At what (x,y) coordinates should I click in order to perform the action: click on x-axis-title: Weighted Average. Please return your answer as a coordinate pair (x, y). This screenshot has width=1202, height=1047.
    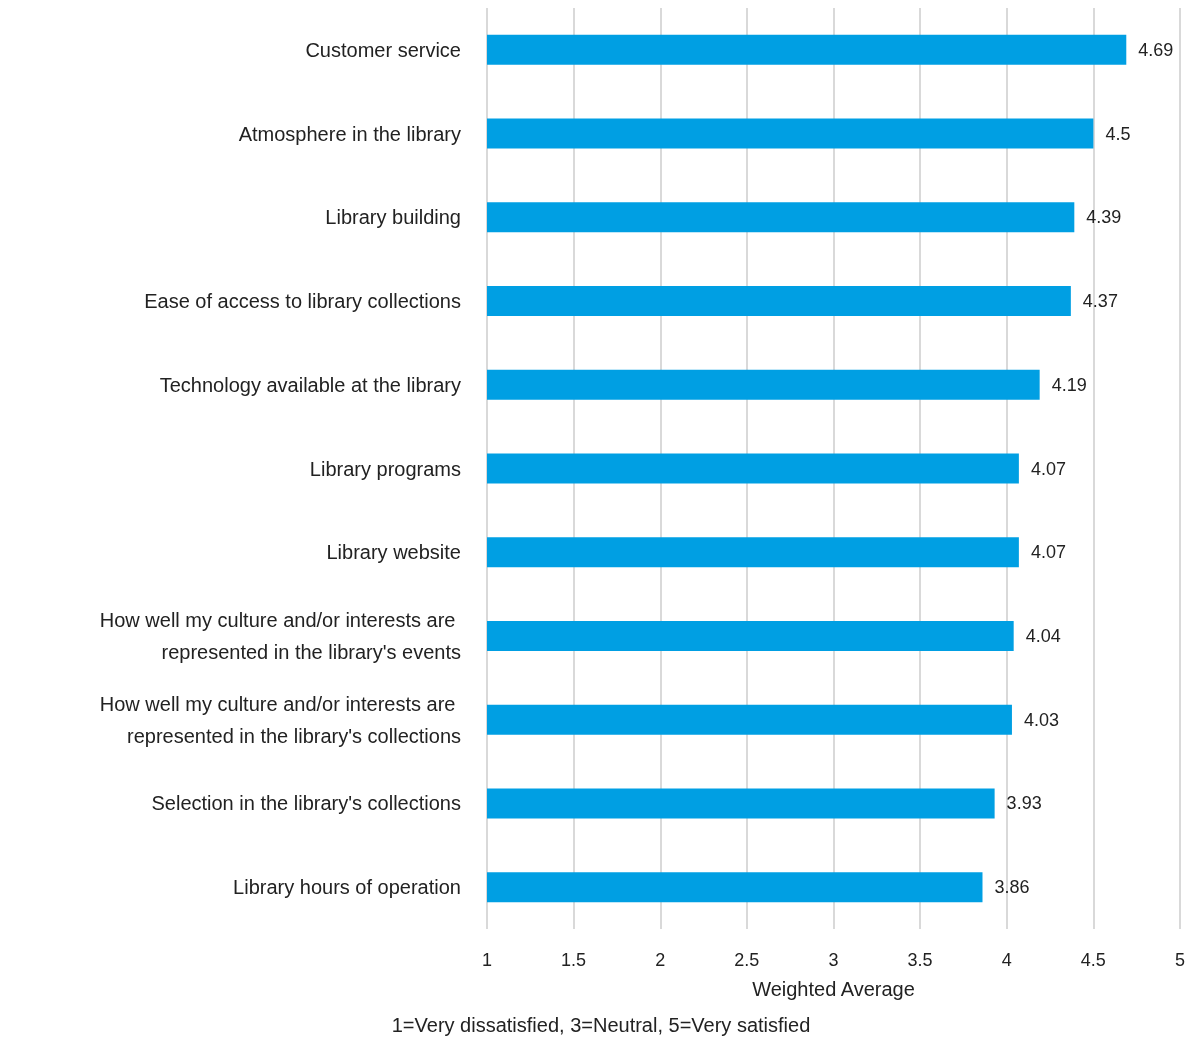
    Looking at the image, I should click on (833, 989).